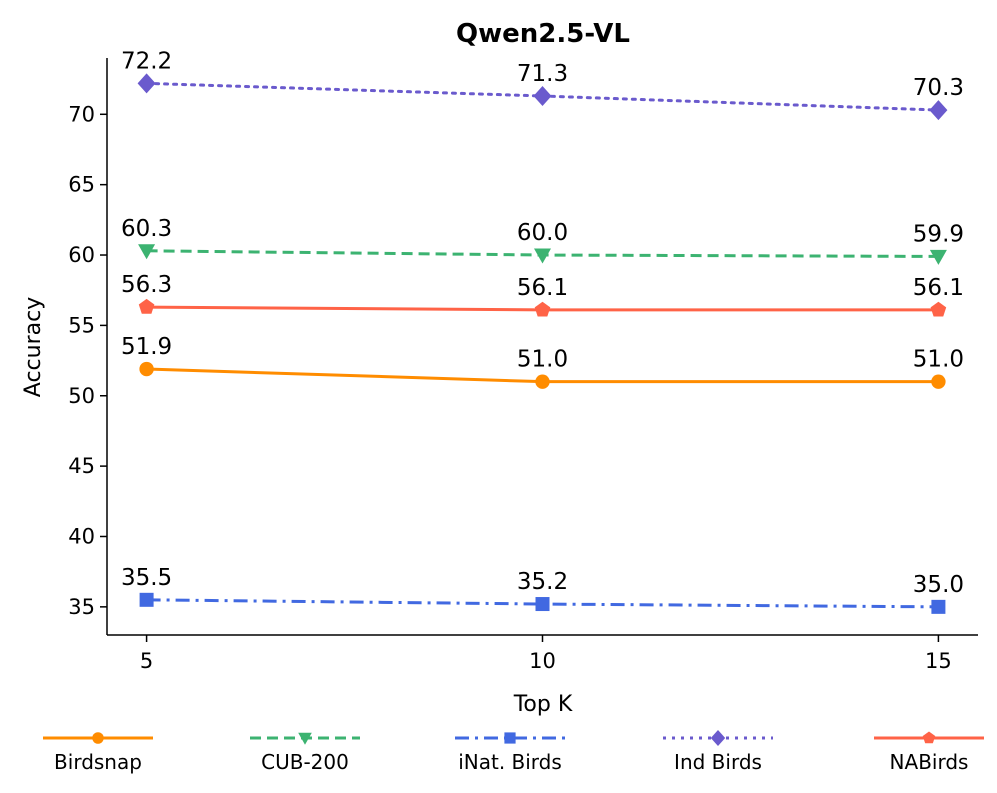 This screenshot has height=793, width=997. Describe the element at coordinates (81, 536) in the screenshot. I see `y-tick-label: 40` at that location.